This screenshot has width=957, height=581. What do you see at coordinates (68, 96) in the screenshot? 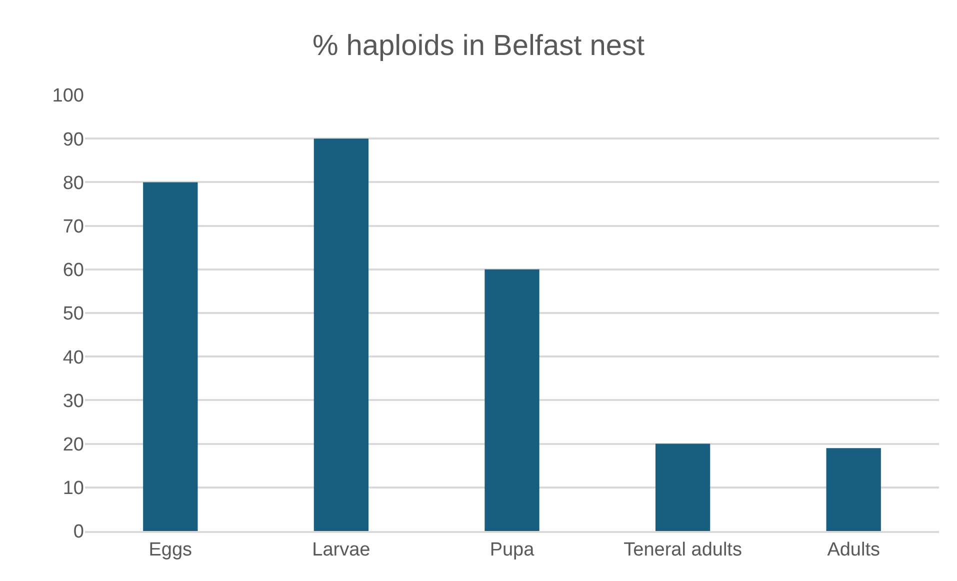
I see `y-tick-label: 100` at bounding box center [68, 96].